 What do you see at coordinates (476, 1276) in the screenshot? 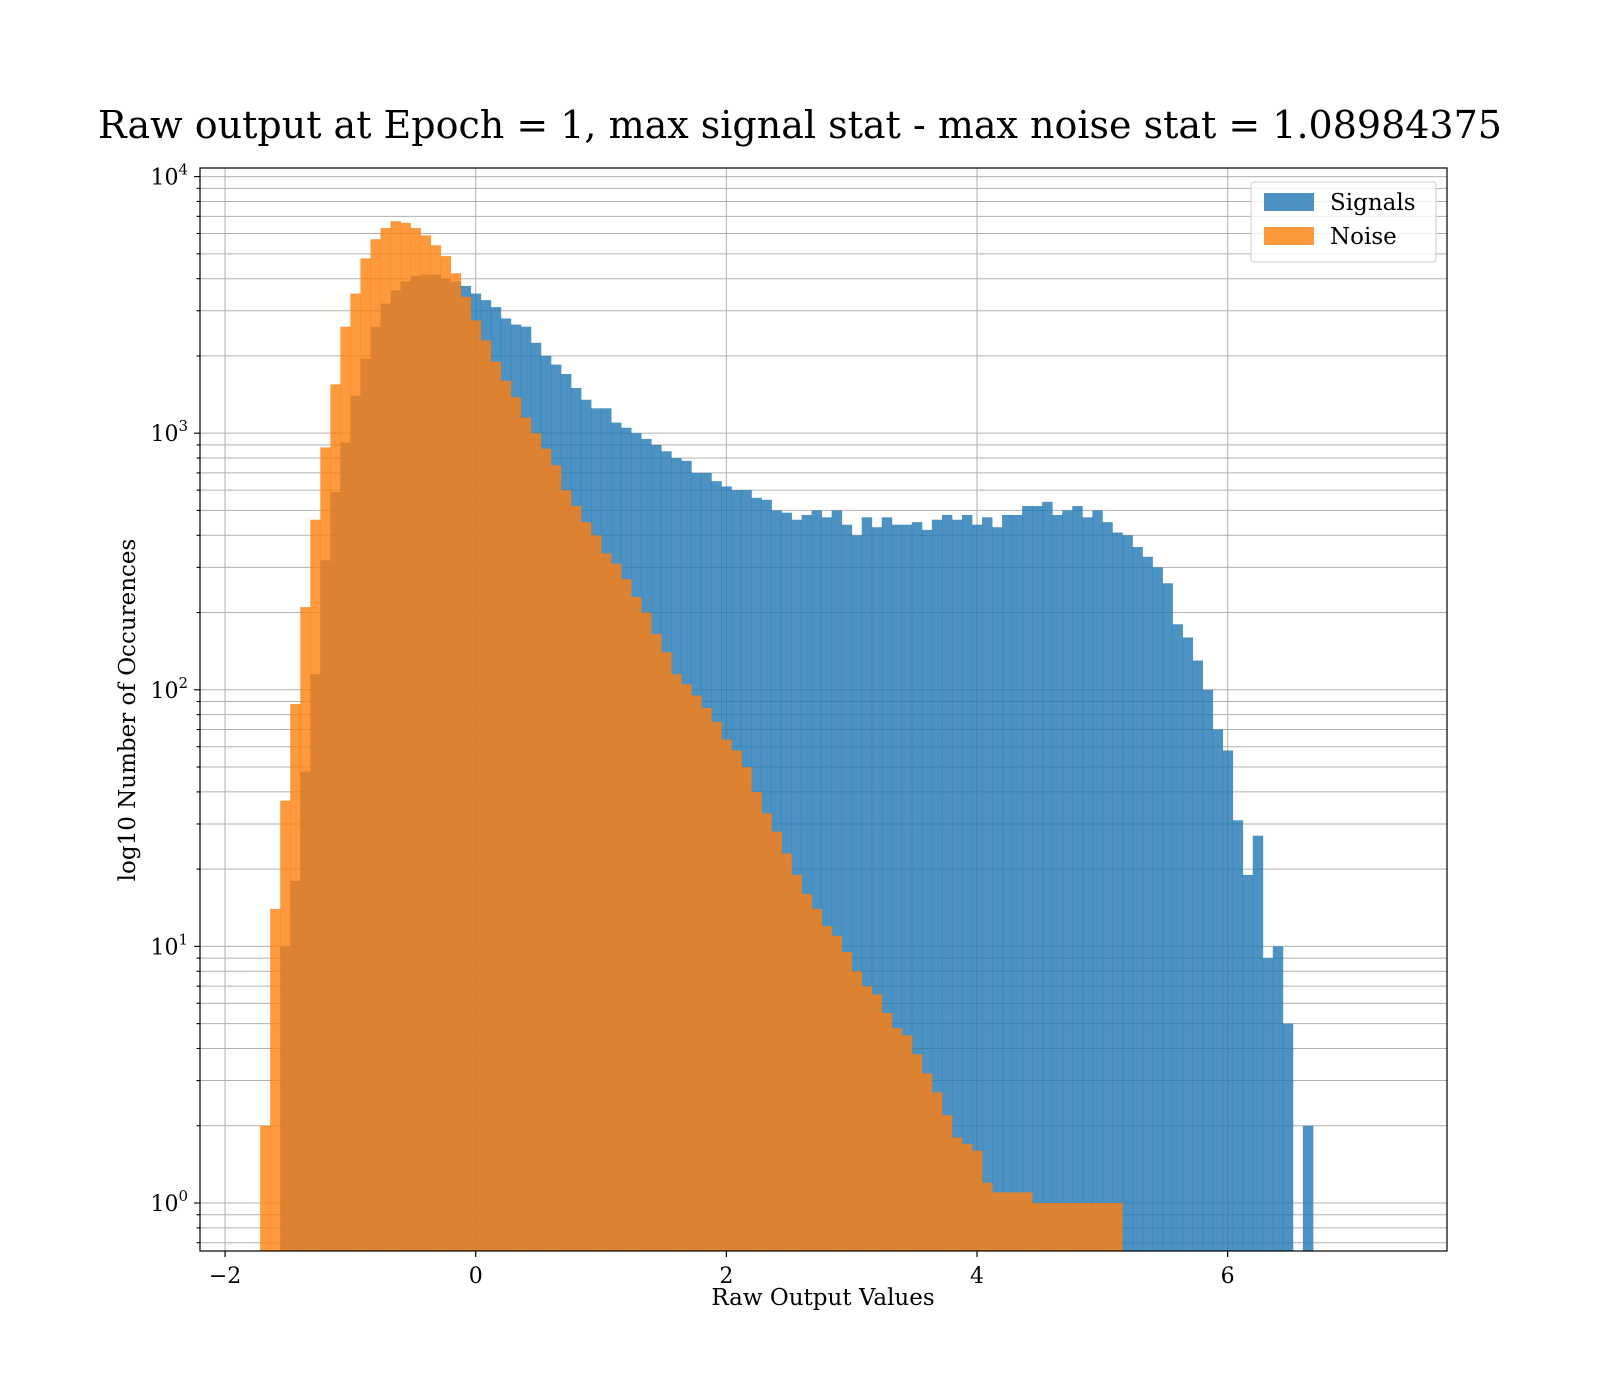
I see `x-tick-label: 0` at bounding box center [476, 1276].